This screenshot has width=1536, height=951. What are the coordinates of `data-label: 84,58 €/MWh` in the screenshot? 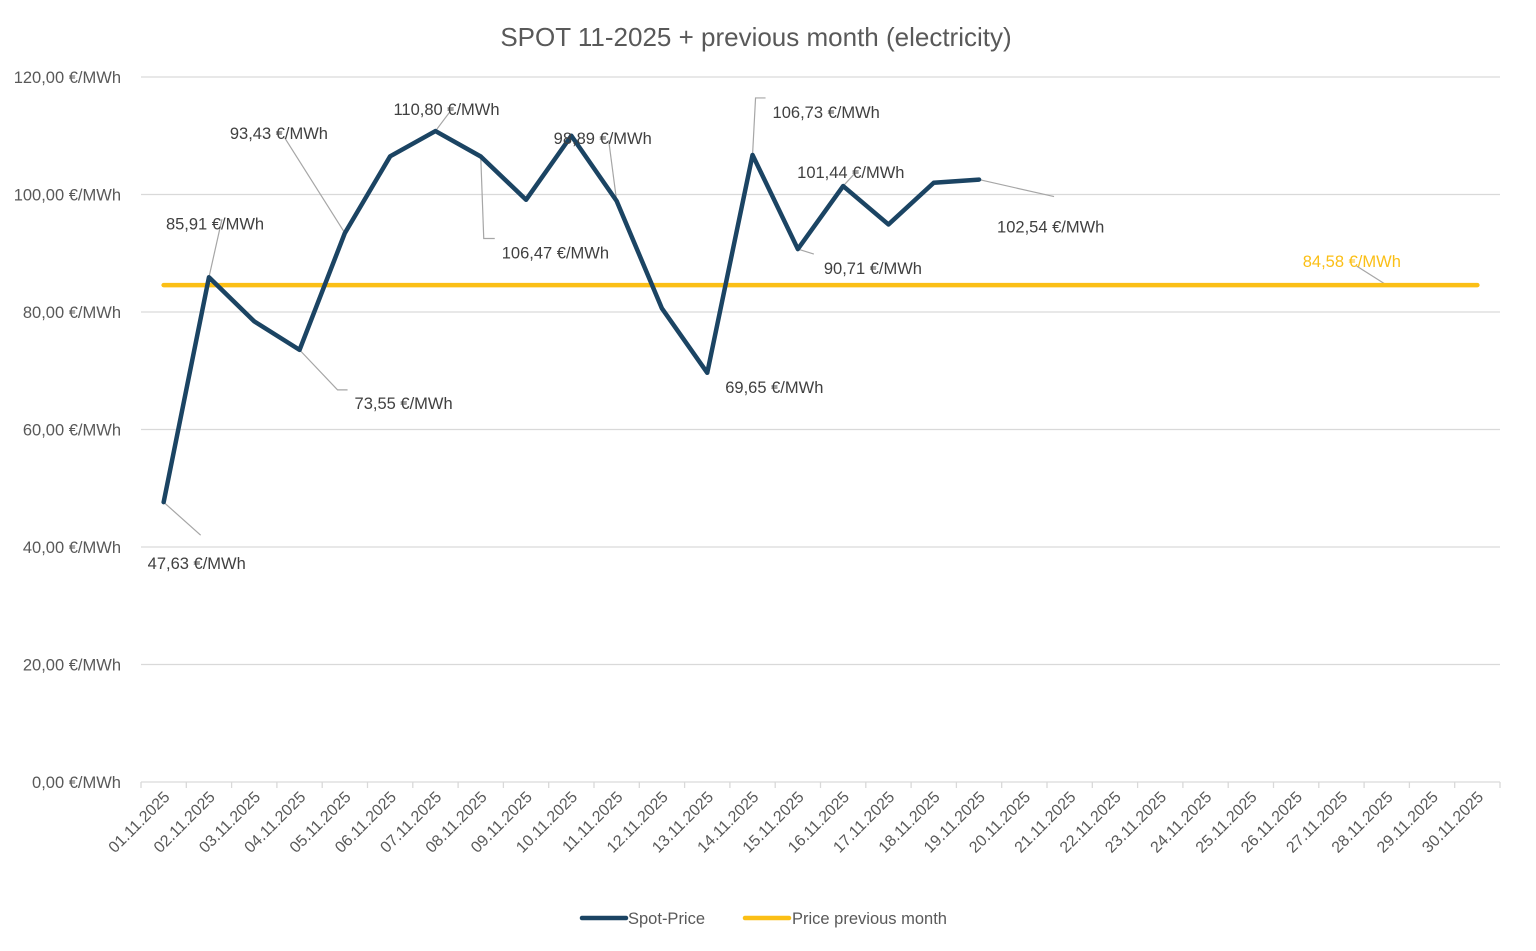 It's located at (1352, 262).